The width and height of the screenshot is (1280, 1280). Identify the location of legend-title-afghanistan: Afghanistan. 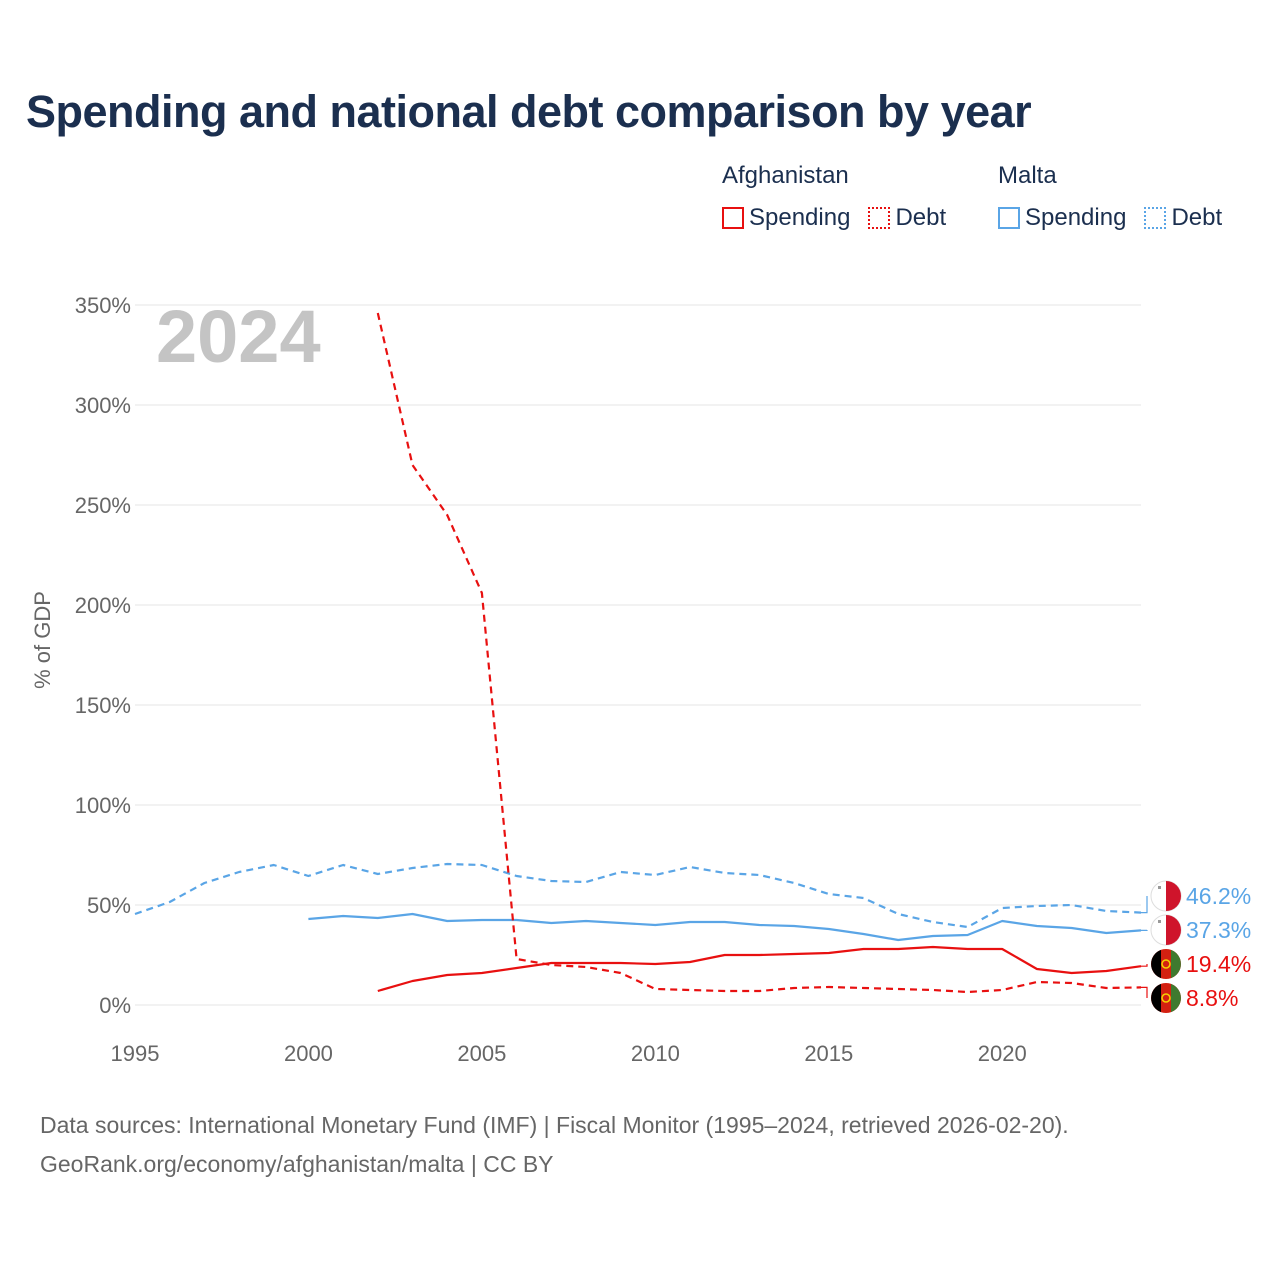
(785, 175).